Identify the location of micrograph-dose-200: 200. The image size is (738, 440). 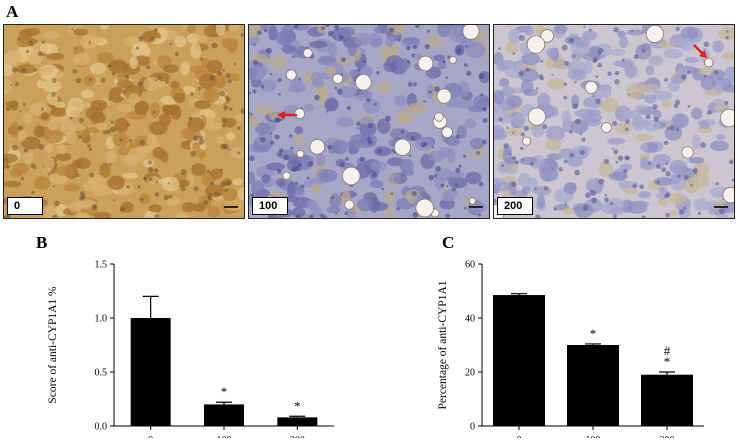
(614, 121).